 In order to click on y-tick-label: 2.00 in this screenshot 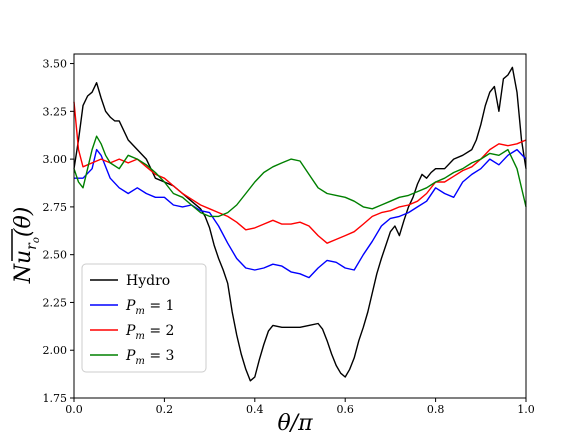, I will do `click(55, 350)`.